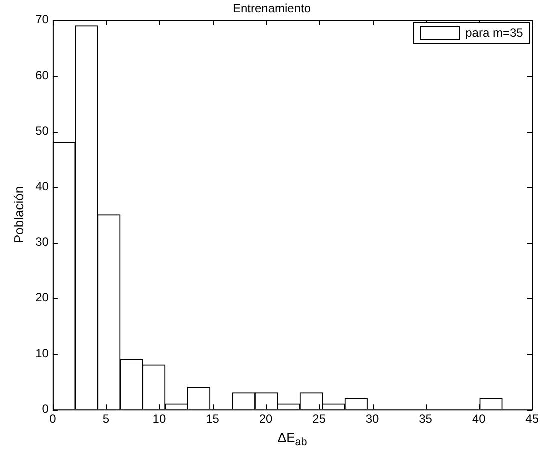 This screenshot has height=464, width=542. Describe the element at coordinates (43, 131) in the screenshot. I see `y-tick-label: 50` at that location.